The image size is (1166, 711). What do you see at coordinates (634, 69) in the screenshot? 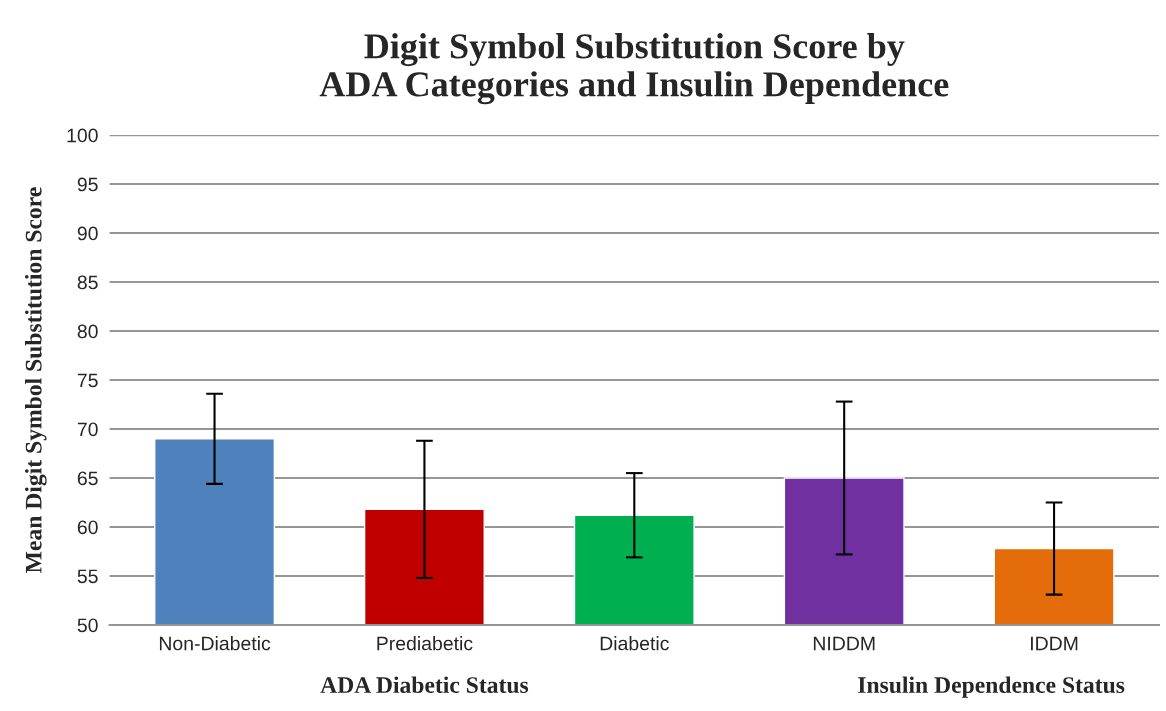
I see `chart-title: Digit Symbol Substitution Score by ADA Categories and Insulin Dependence` at bounding box center [634, 69].